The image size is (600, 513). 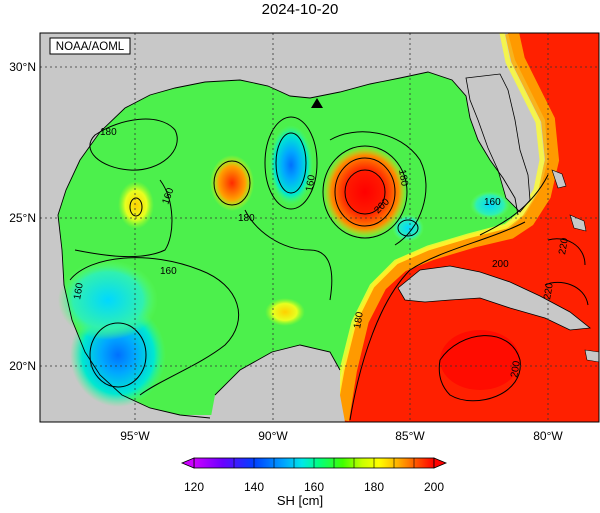 What do you see at coordinates (374, 487) in the screenshot?
I see `colorbar-tick: 180` at bounding box center [374, 487].